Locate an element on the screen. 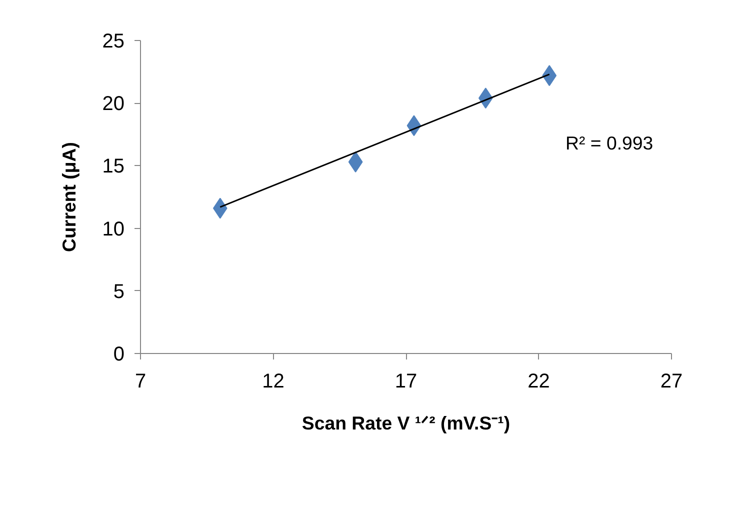 The image size is (743, 508). x-axis-title: Scan Rate V ¹ᐟ² (mV.S⁻¹) is located at coordinates (406, 423).